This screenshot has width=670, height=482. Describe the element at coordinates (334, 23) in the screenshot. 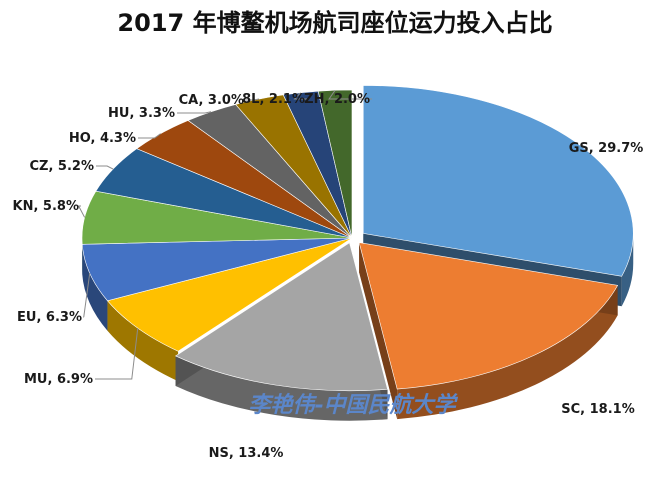

I see `chart-title: 2017 年博鳌机场航司座位运力投入占比` at that location.